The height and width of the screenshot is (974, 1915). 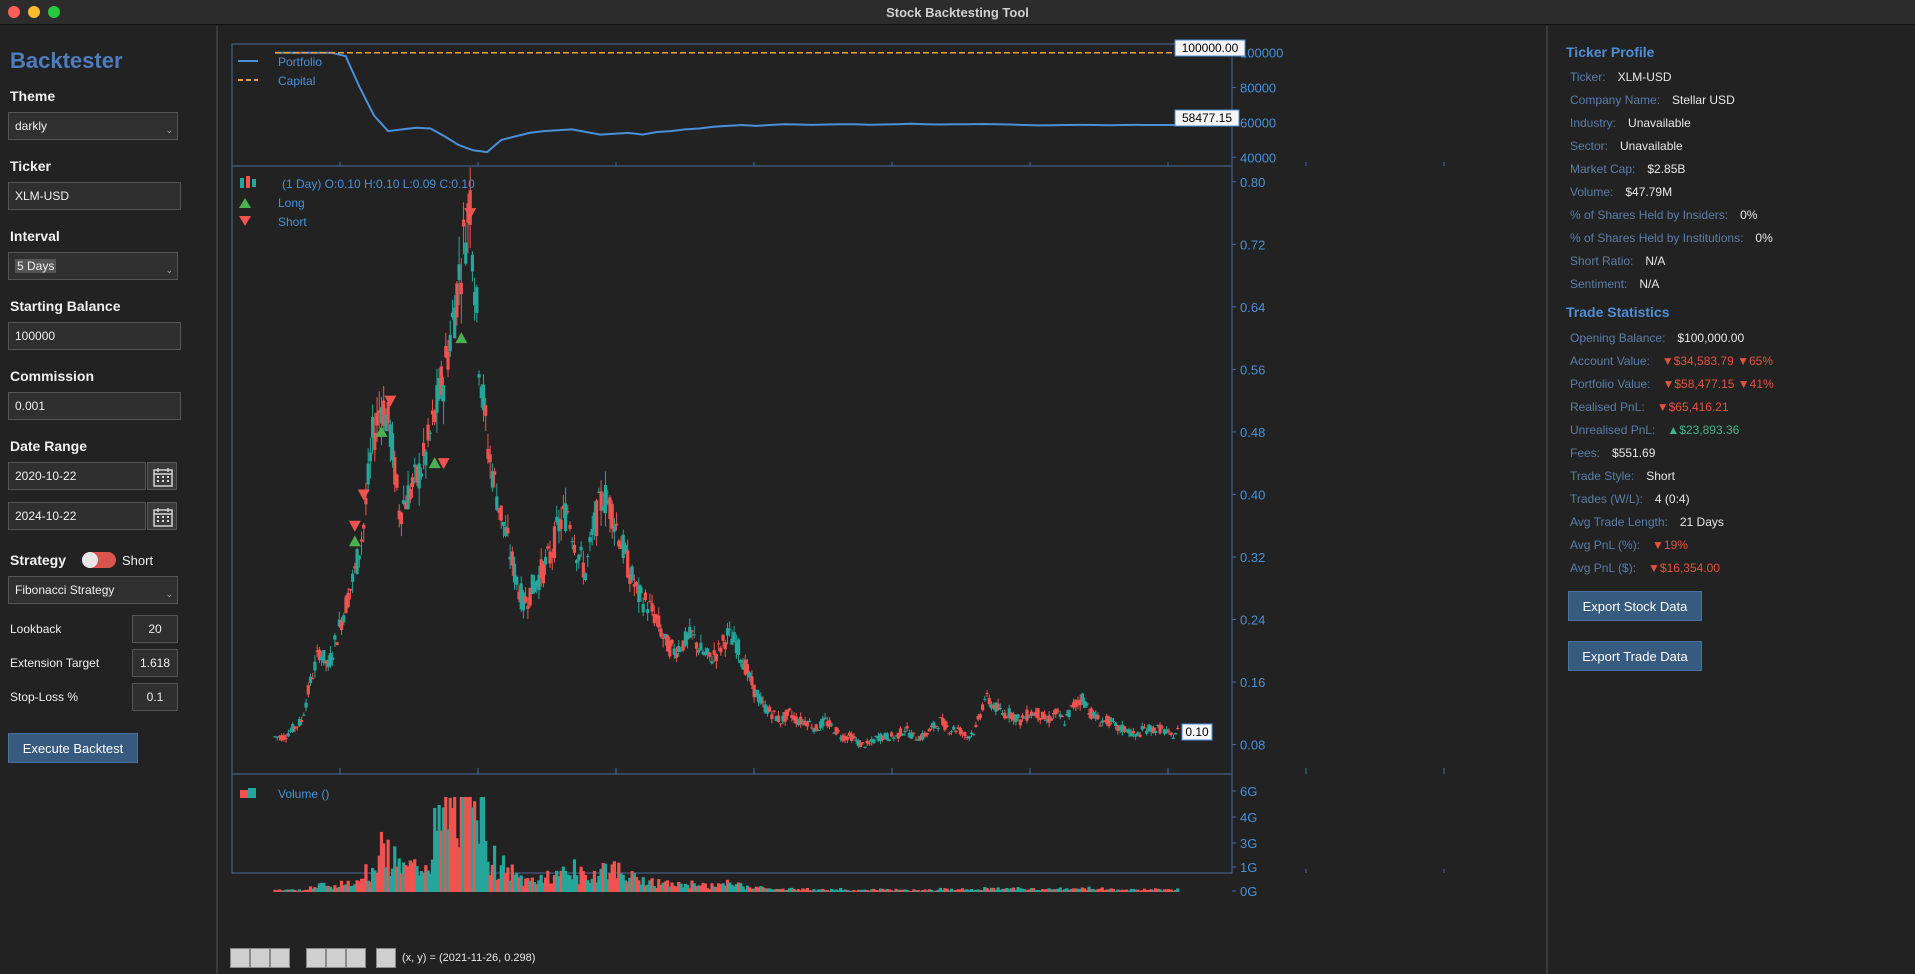 What do you see at coordinates (1635, 656) in the screenshot?
I see `export-trade-data-button: Export Trade Data` at bounding box center [1635, 656].